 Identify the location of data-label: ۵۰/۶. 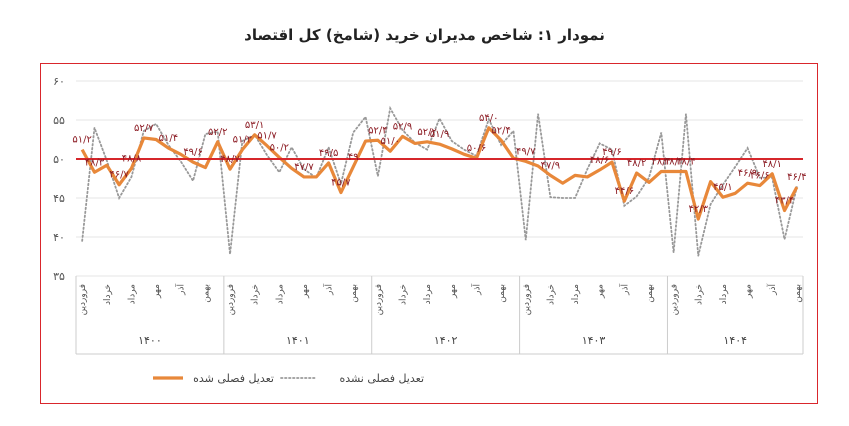
(476, 148).